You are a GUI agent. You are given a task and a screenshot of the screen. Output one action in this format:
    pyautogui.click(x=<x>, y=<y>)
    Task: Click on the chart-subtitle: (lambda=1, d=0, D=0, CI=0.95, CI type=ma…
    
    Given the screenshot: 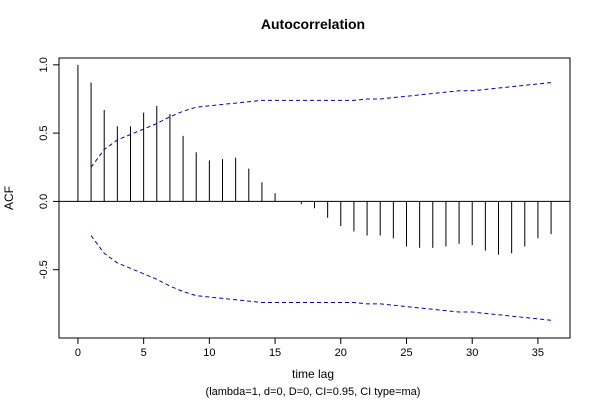 What is the action you would take?
    pyautogui.click(x=313, y=392)
    